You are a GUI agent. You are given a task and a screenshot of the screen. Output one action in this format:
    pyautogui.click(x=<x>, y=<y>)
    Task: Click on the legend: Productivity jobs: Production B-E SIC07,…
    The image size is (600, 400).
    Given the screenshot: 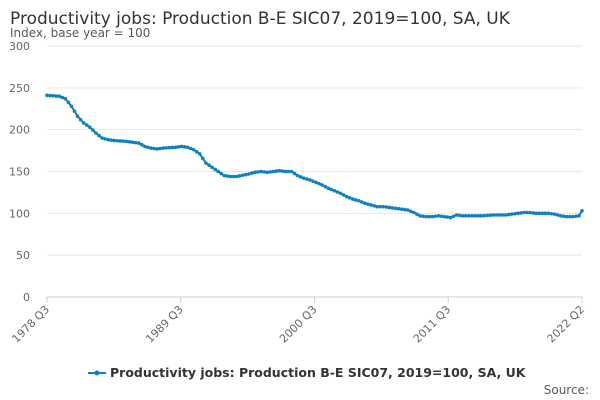 What is the action you would take?
    pyautogui.click(x=307, y=372)
    